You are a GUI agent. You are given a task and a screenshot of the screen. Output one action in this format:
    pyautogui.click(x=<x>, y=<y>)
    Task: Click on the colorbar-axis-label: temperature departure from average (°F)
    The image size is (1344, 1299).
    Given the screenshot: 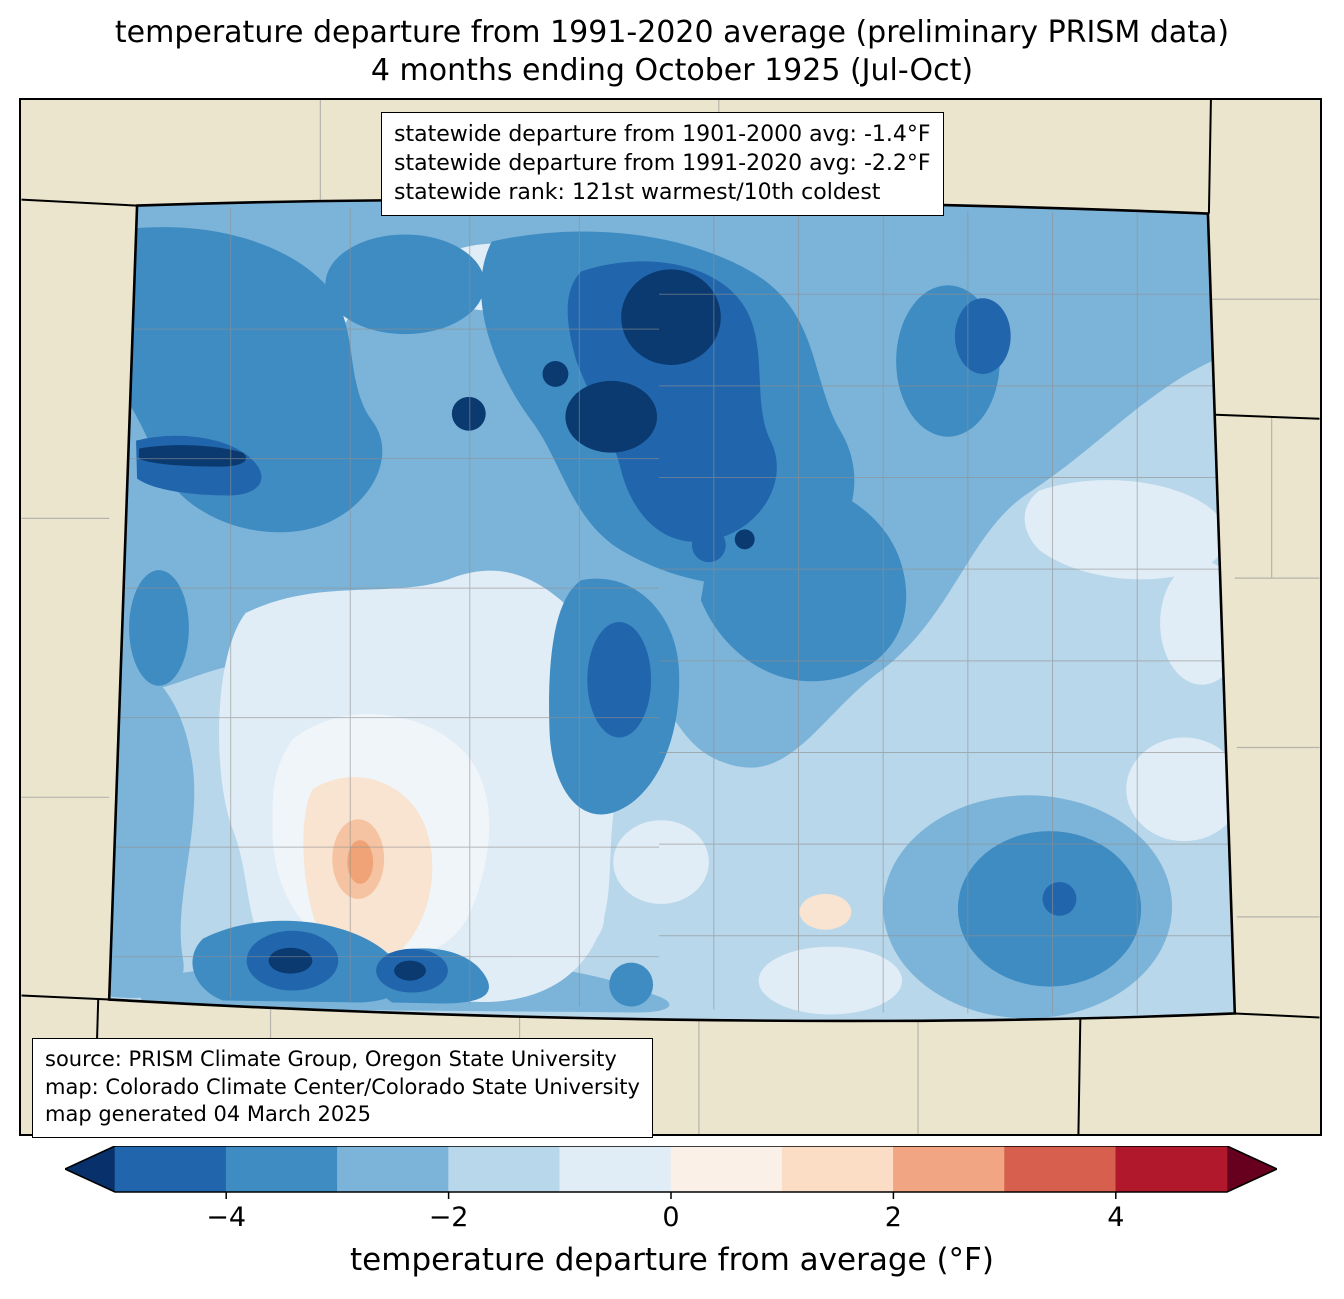 What is the action you would take?
    pyautogui.click(x=672, y=1260)
    